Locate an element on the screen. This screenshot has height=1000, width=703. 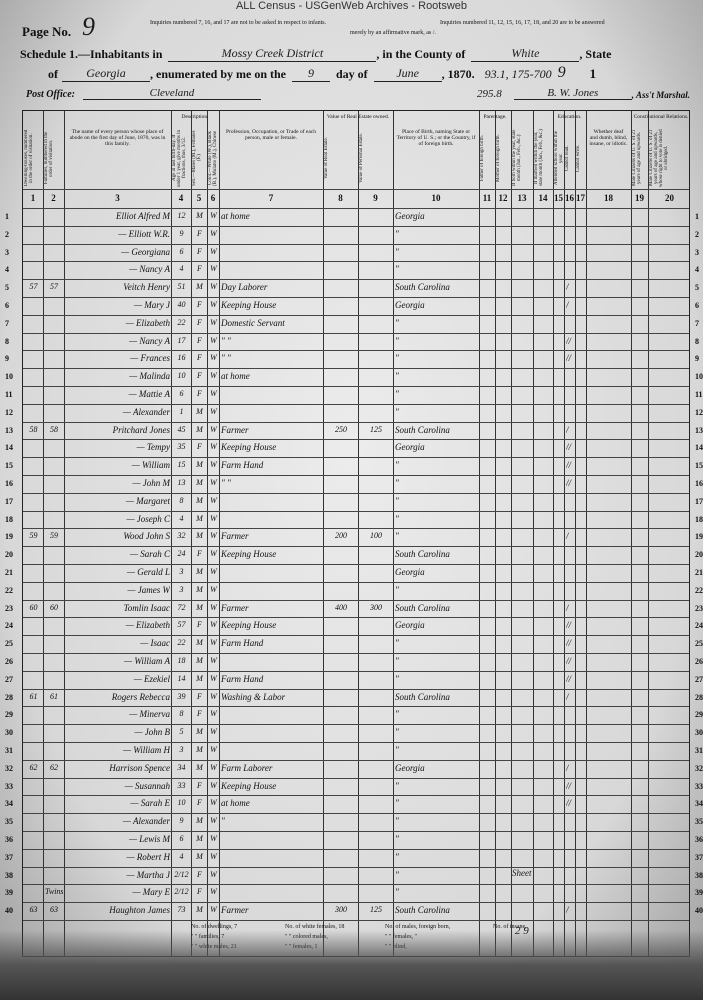
cell-name: Rogers Rebecca is located at coordinates (140, 696).